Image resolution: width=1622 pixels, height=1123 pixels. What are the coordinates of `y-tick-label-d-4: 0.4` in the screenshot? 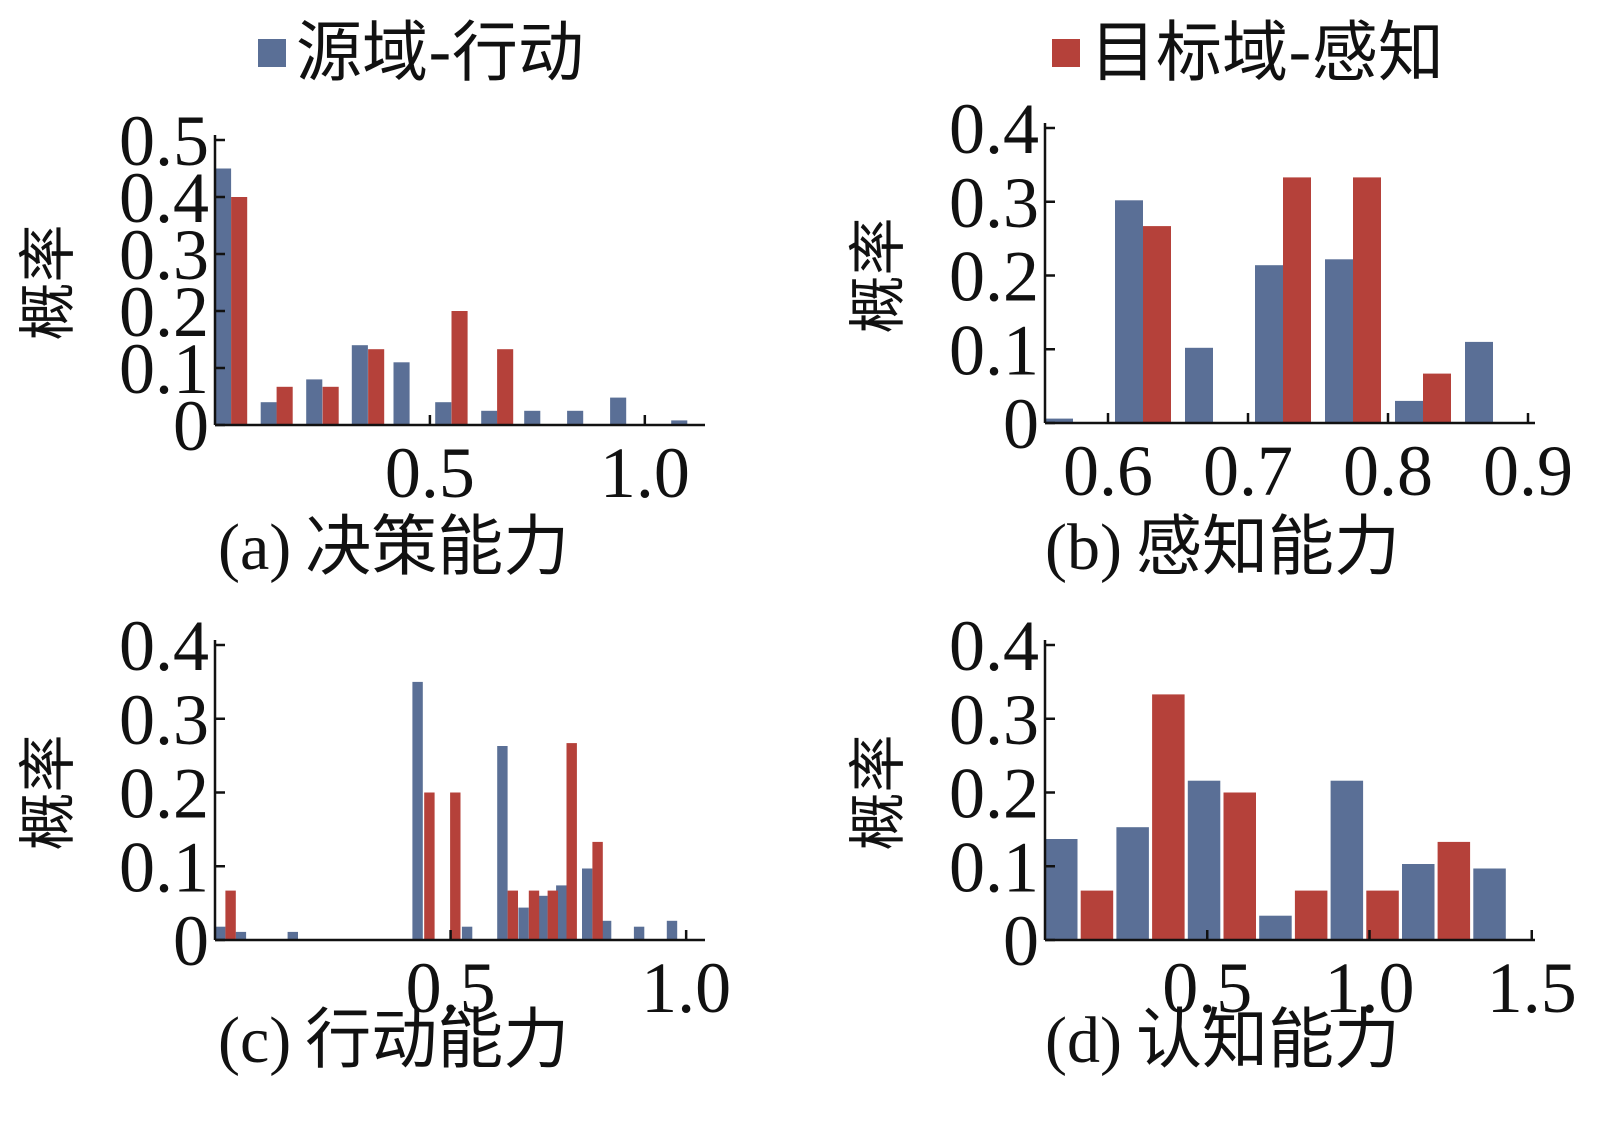 It's located at (994, 646).